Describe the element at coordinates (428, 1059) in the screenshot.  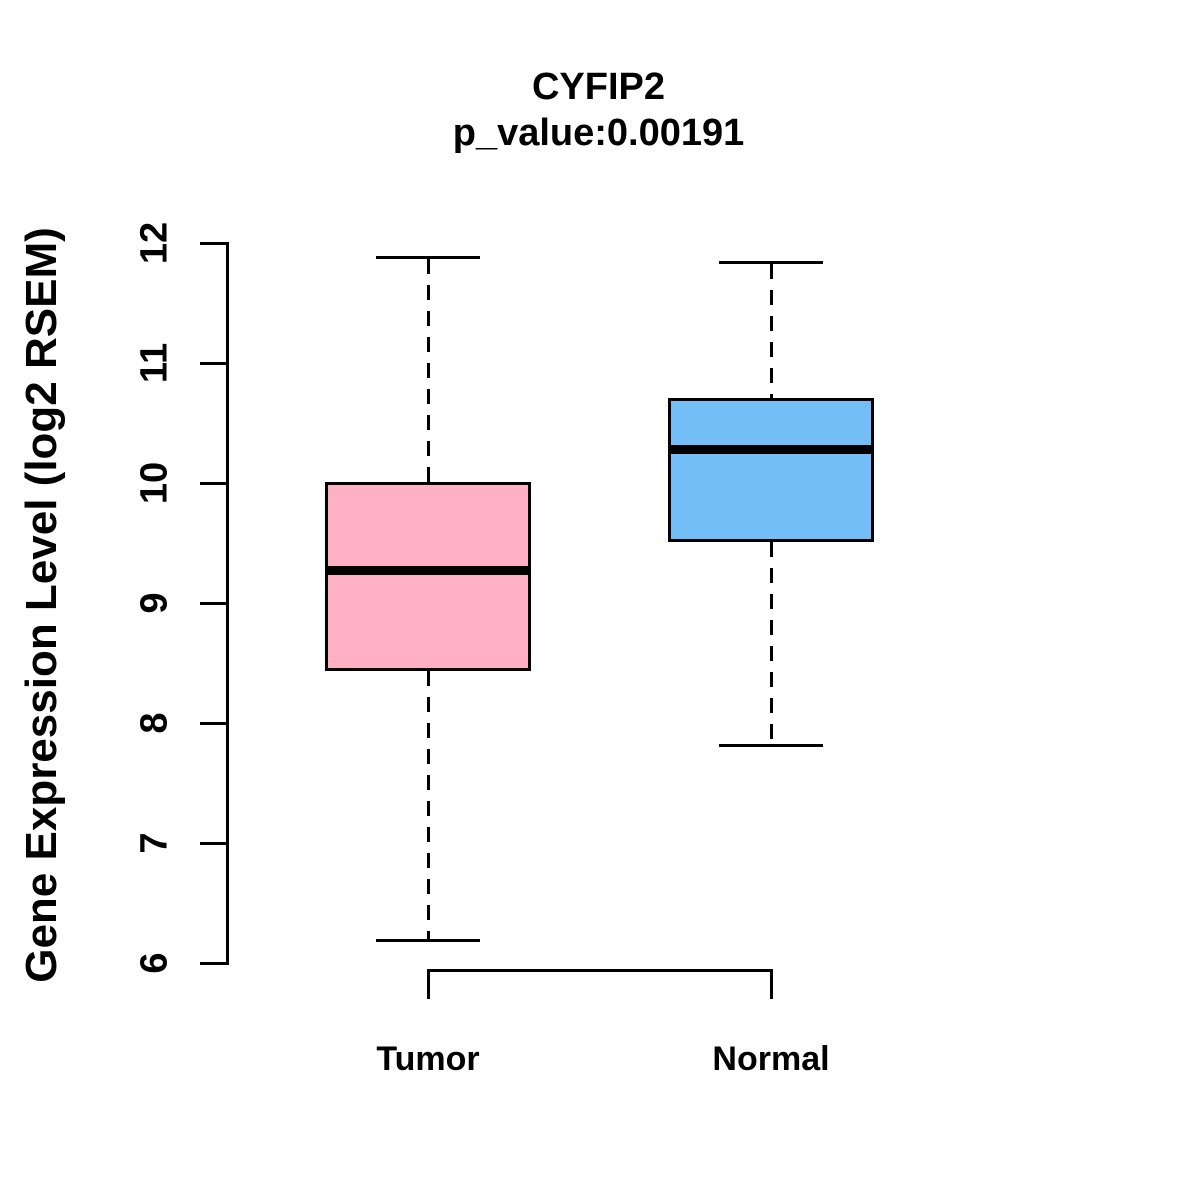
I see `x-category-label-tumor: Tumor` at that location.